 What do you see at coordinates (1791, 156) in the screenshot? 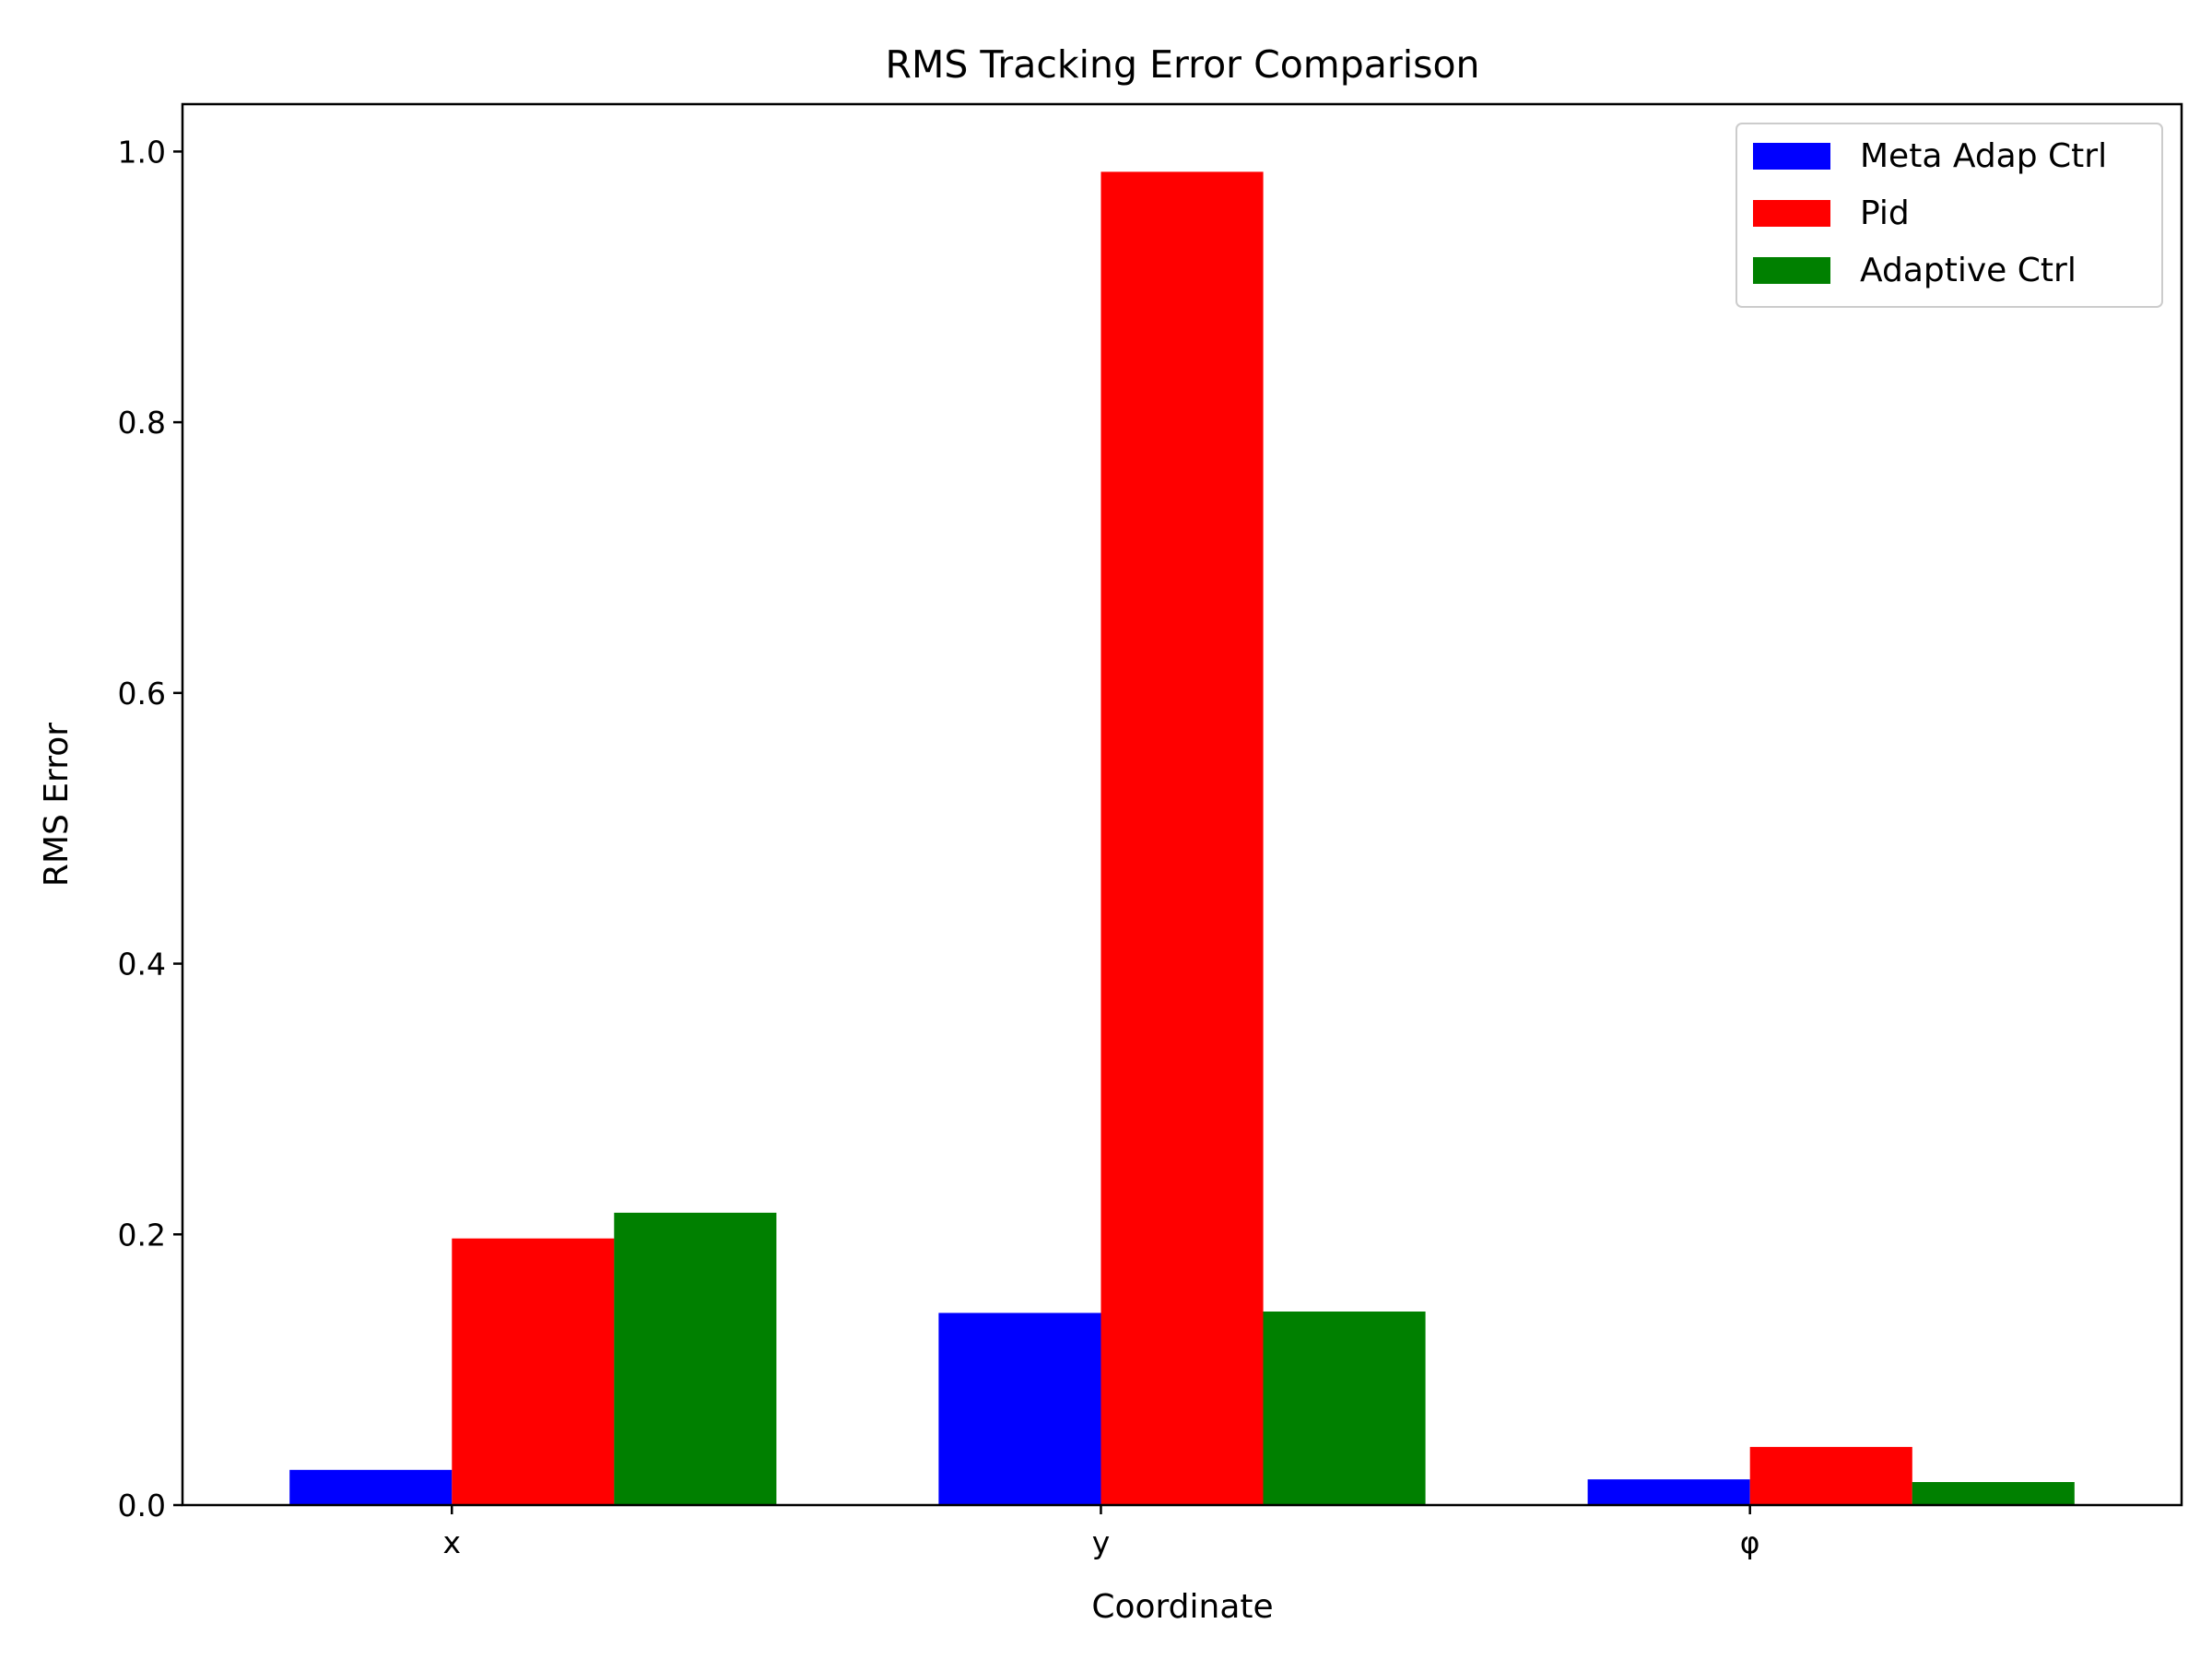
I see `legend-swatch-meta-adap-ctrl` at bounding box center [1791, 156].